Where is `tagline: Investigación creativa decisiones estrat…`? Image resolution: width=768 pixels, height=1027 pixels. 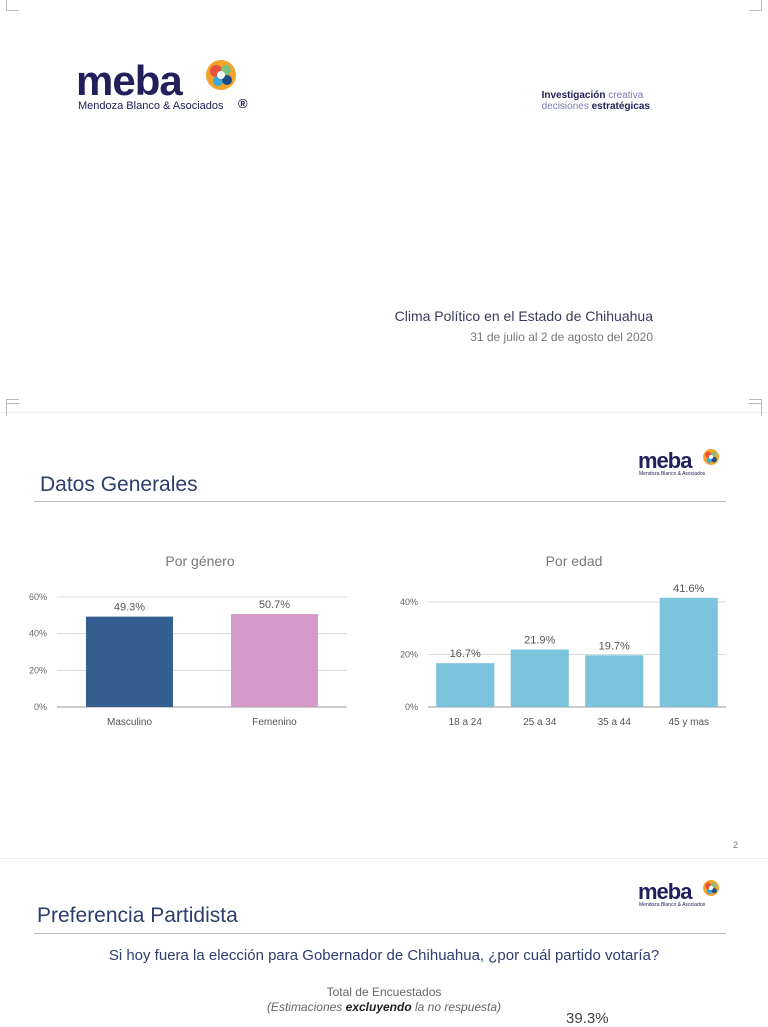 tagline: Investigación creativa decisiones estrat… is located at coordinates (596, 101).